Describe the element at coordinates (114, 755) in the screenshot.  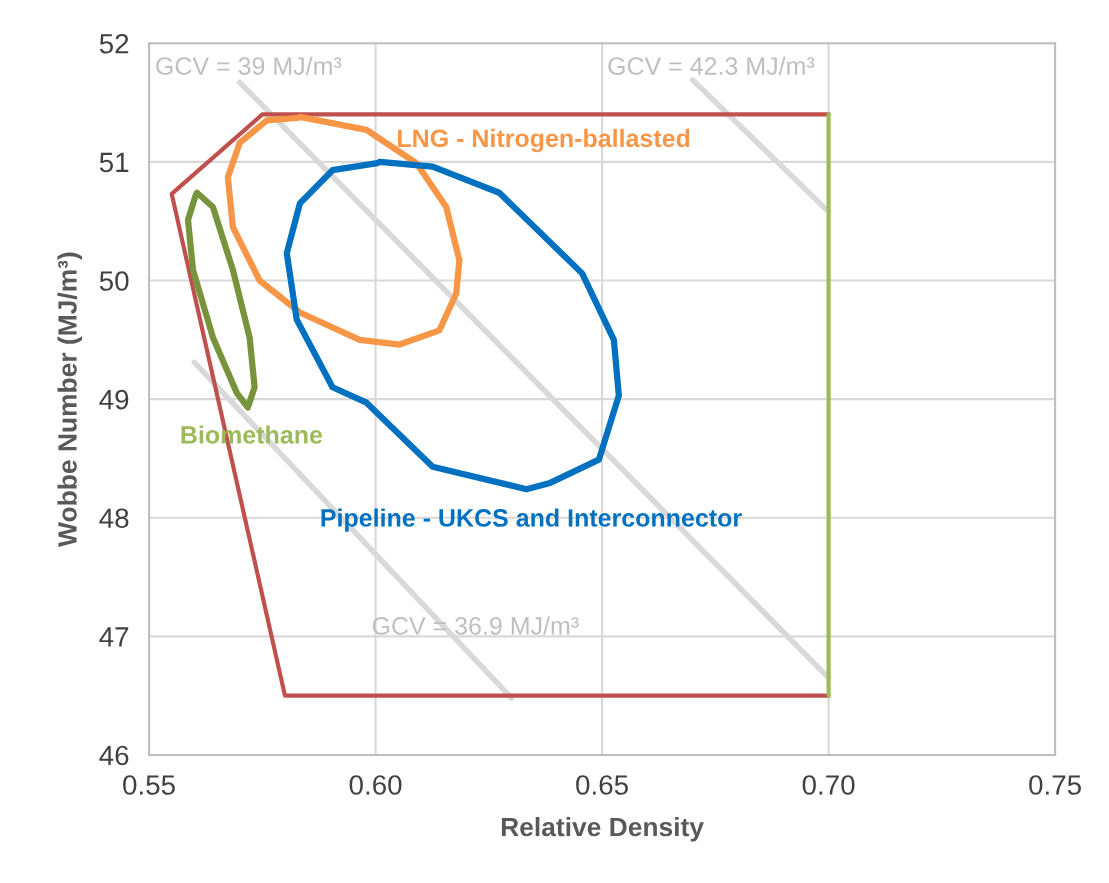
I see `y-tick-label: 46` at that location.